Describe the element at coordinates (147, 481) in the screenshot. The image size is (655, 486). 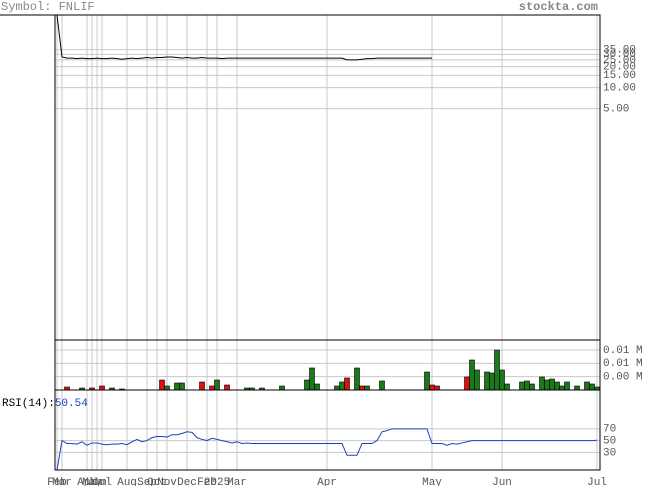
I see `x-tick-label: Sep` at that location.